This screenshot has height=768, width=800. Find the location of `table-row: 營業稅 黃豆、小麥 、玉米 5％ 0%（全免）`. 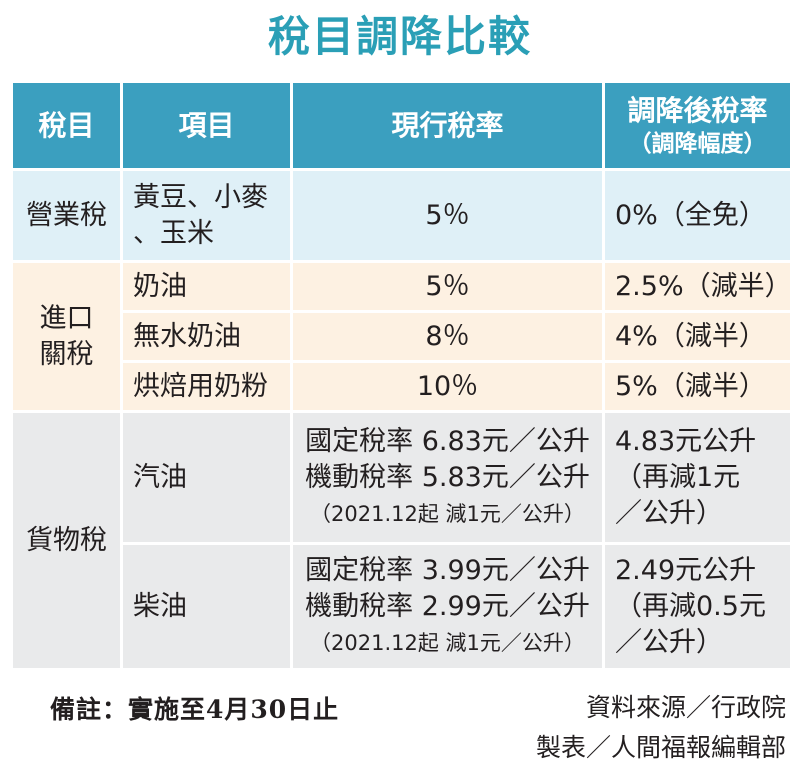

table-row: 營業稅 黃豆、小麥 、玉米 5％ 0%（全免） is located at coordinates (401, 215).